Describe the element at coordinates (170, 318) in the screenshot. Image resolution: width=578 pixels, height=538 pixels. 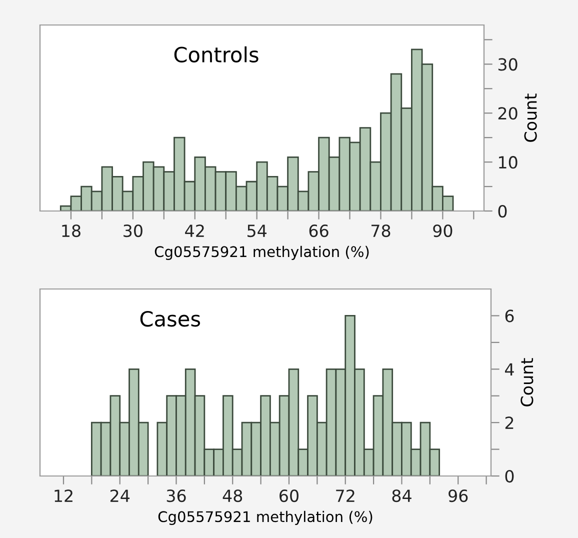
I see `text: Cases` at that location.